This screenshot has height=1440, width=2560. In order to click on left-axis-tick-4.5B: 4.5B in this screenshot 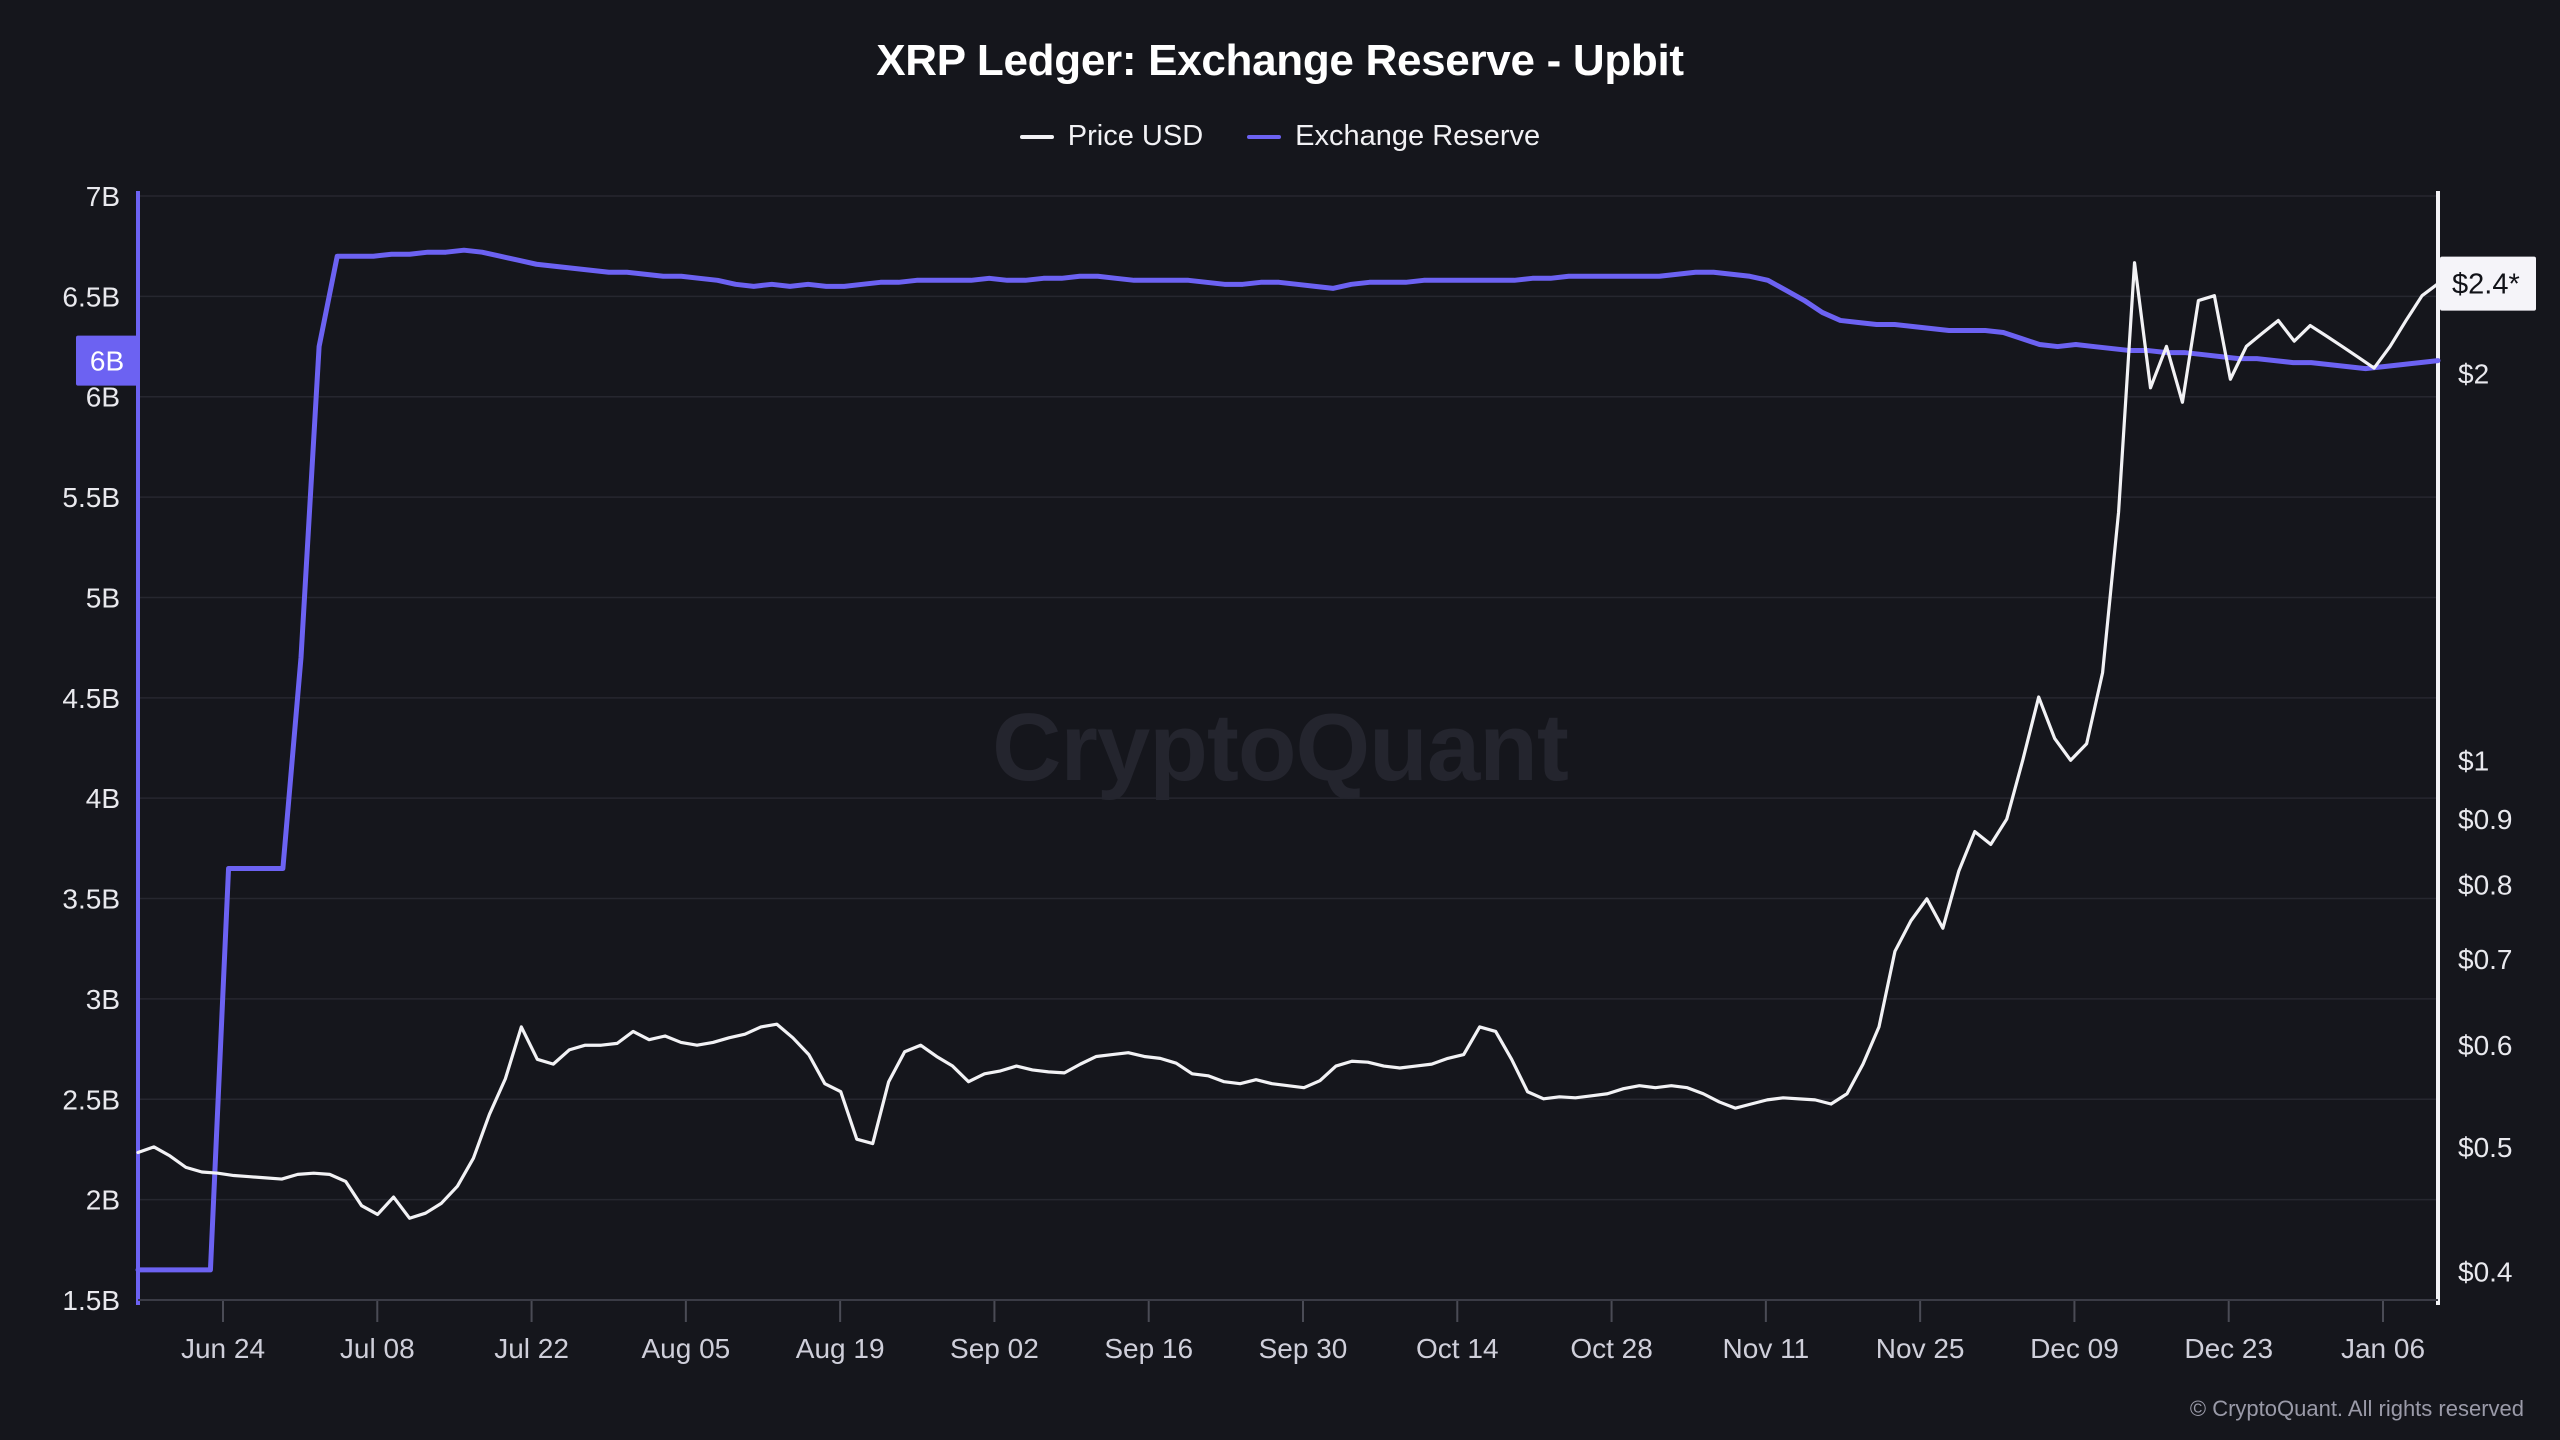, I will do `click(91, 698)`.